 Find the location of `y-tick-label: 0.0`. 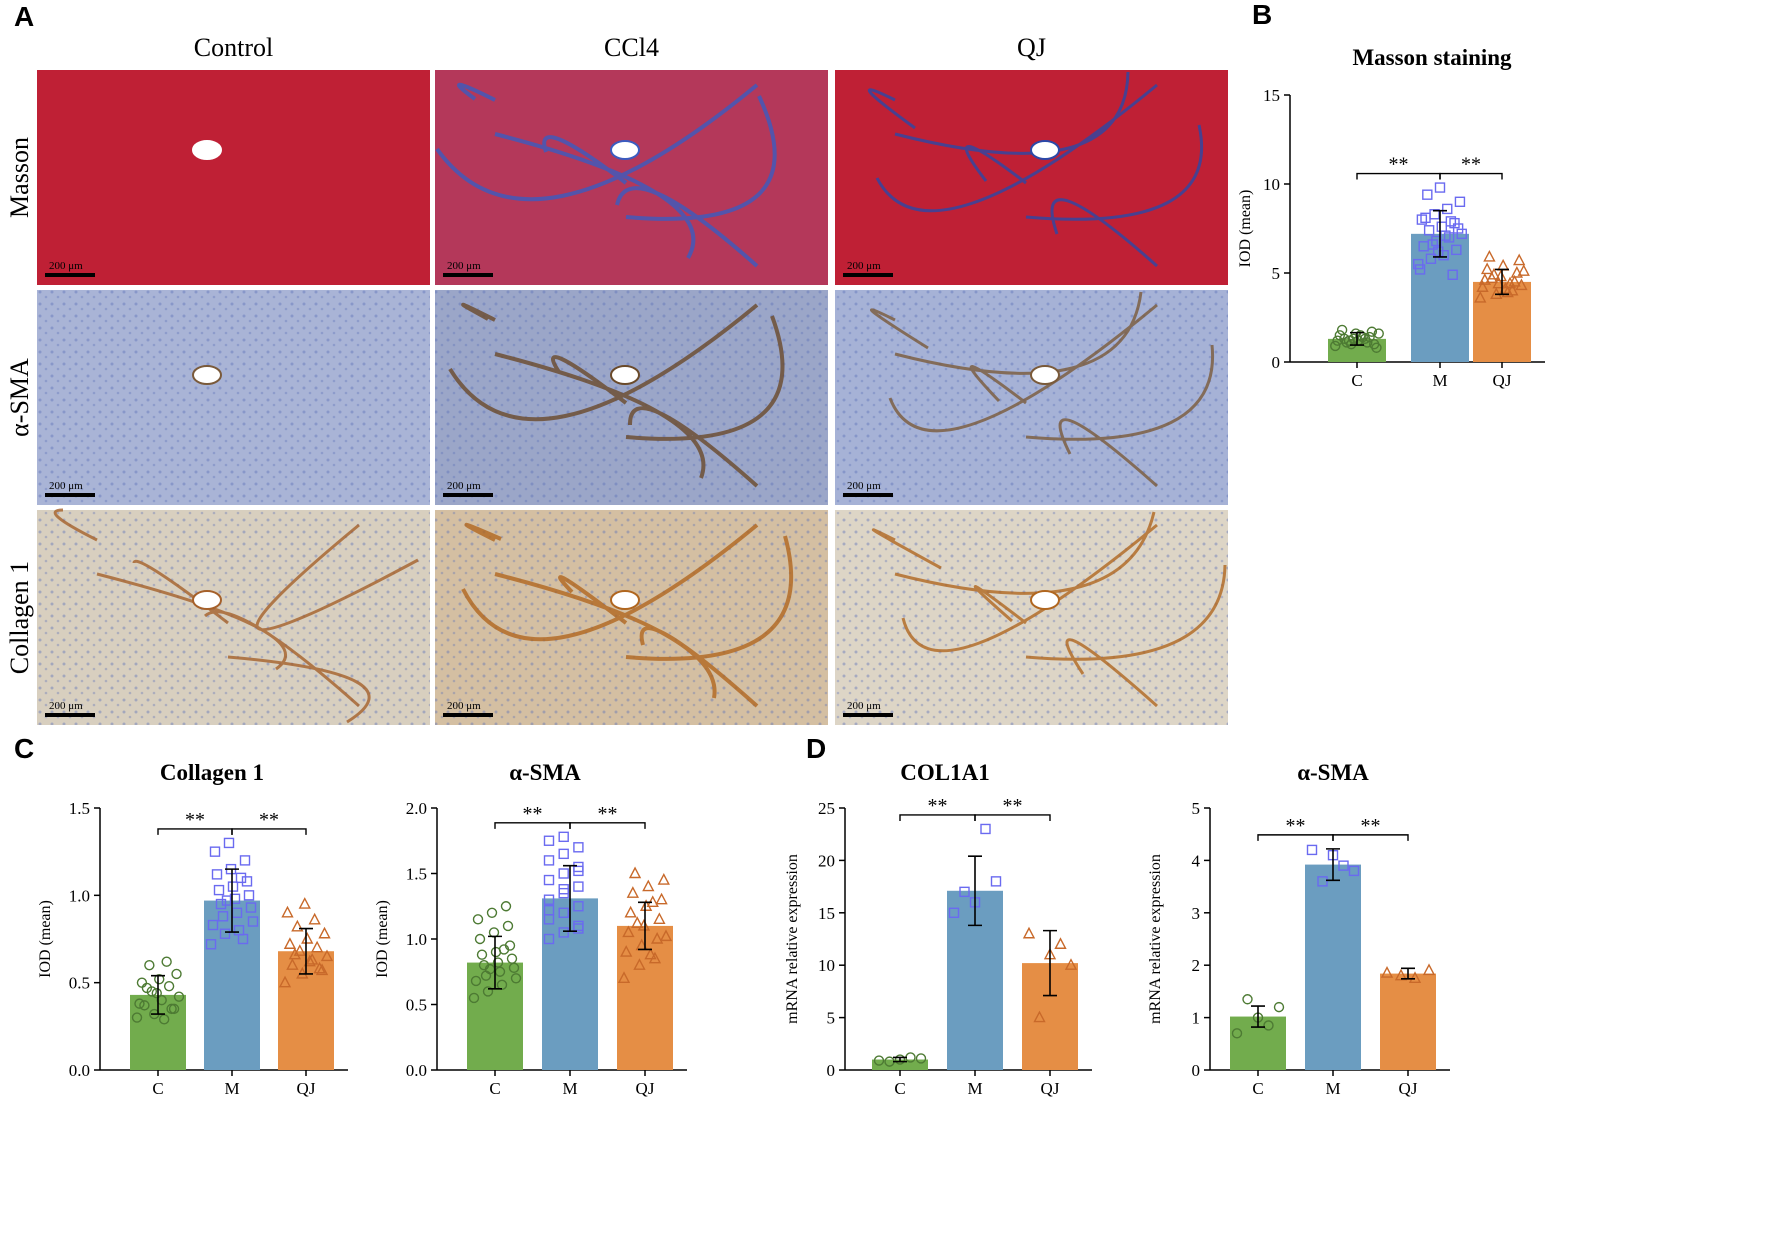

y-tick-label: 0.0 is located at coordinates (79, 1070).